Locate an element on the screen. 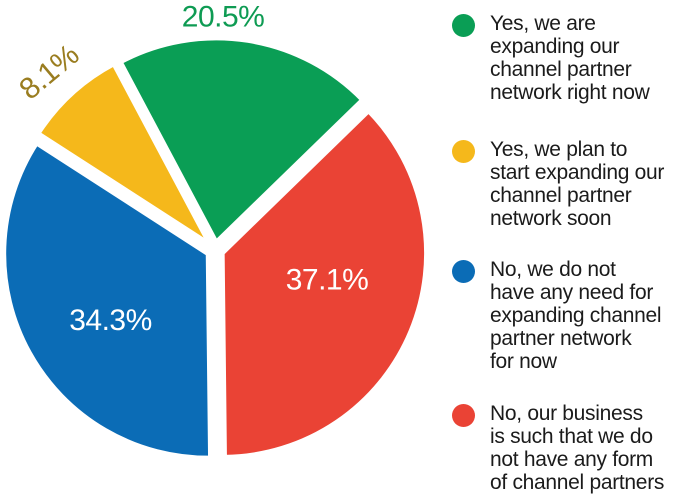  pie-slice-yellow is located at coordinates (125, 155).